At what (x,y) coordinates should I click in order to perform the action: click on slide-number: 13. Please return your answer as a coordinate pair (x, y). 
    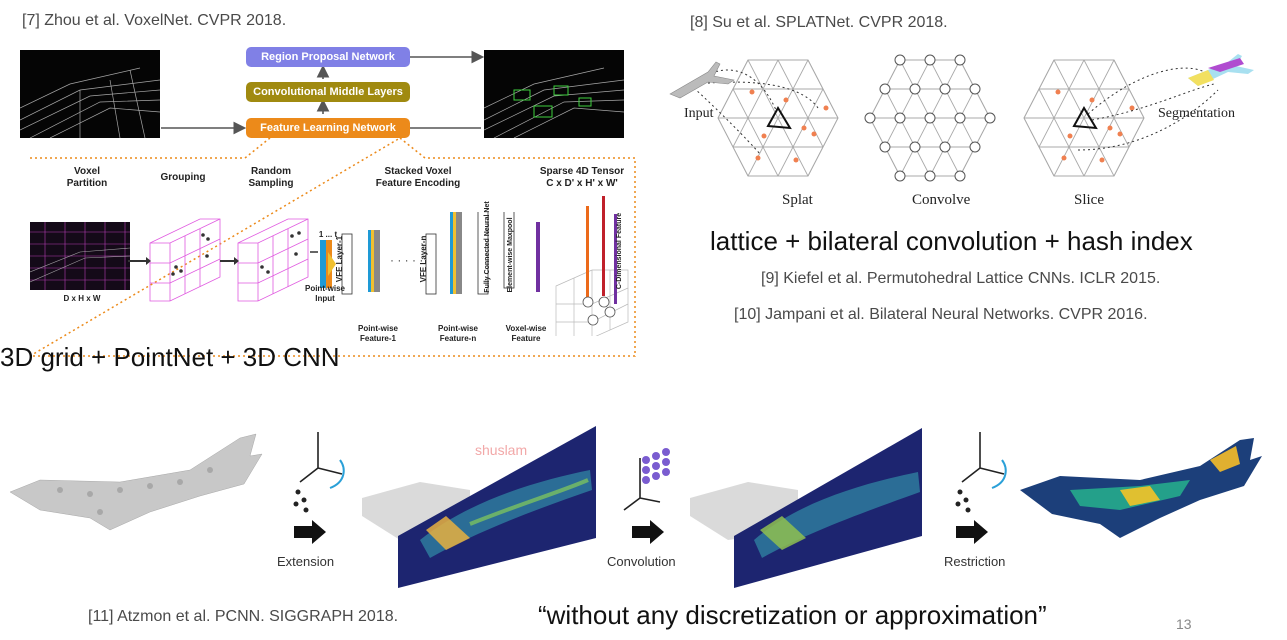
    Looking at the image, I should click on (1184, 624).